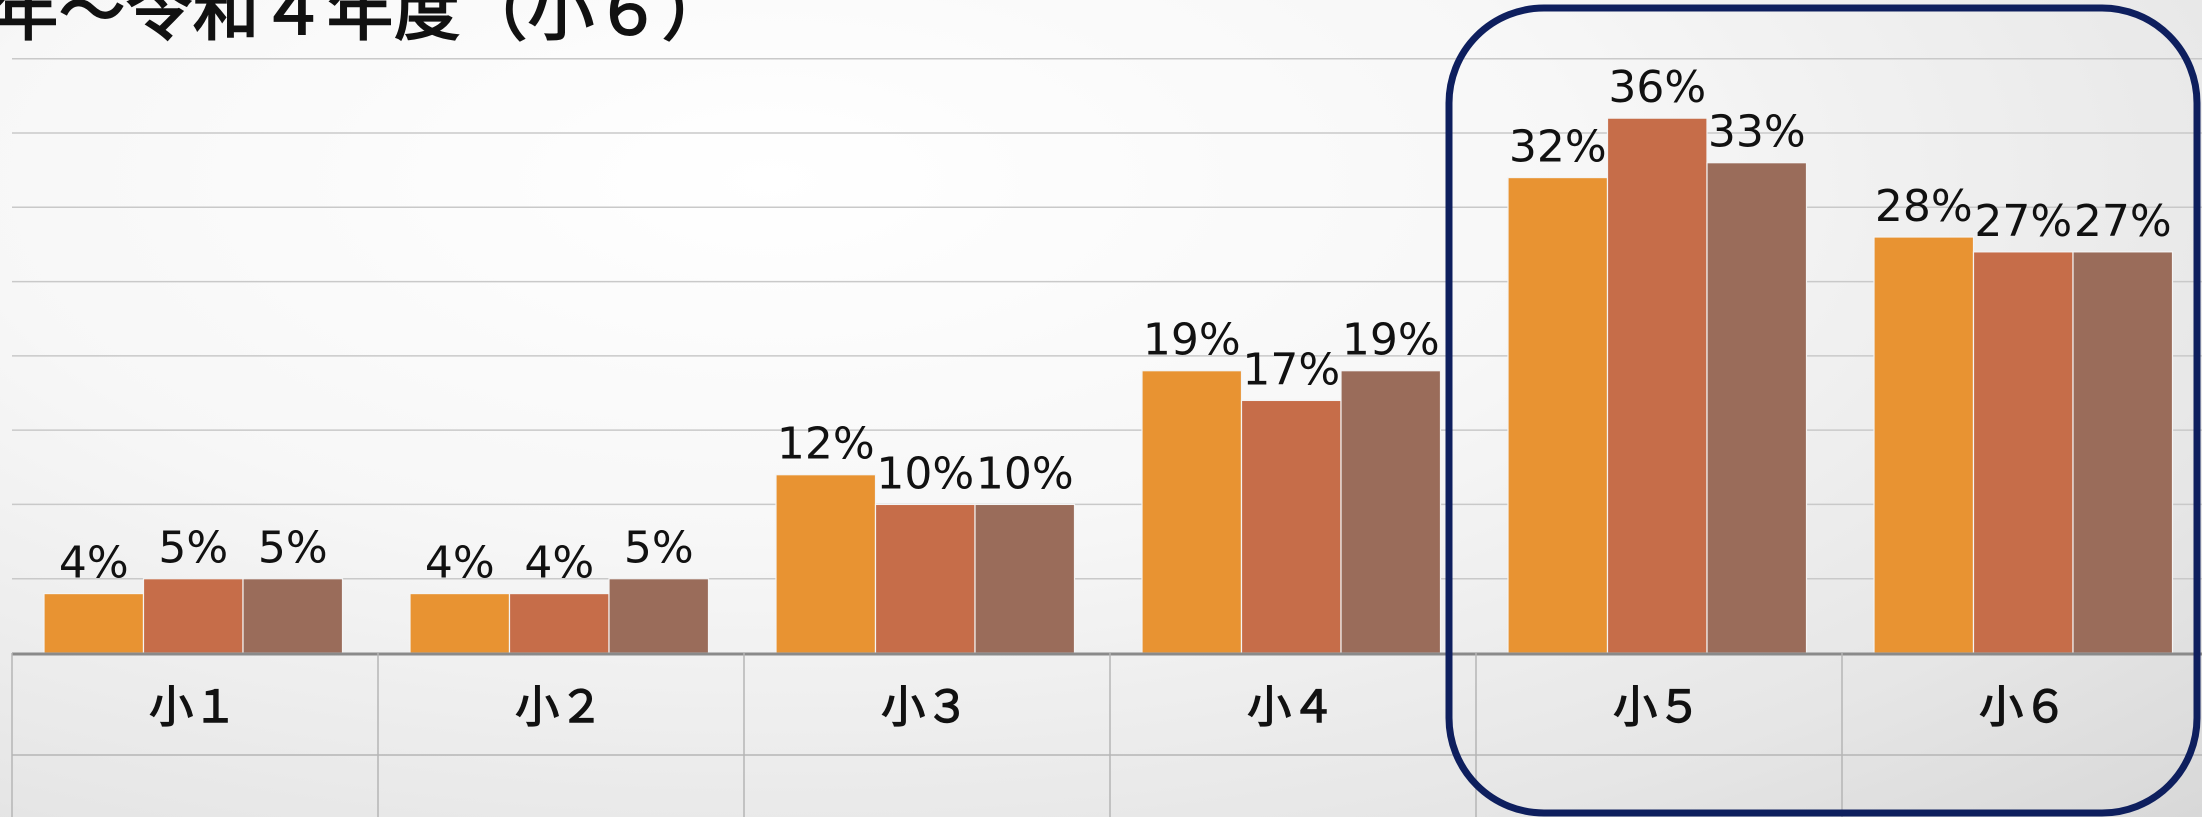  What do you see at coordinates (2023, 707) in the screenshot?
I see `category-label: 小６` at bounding box center [2023, 707].